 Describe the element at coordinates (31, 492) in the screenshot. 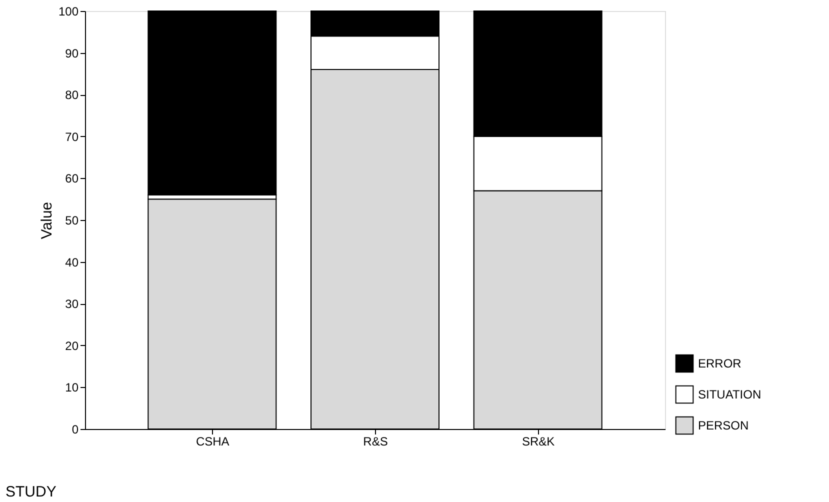

I see `x-axis-title: STUDY` at that location.